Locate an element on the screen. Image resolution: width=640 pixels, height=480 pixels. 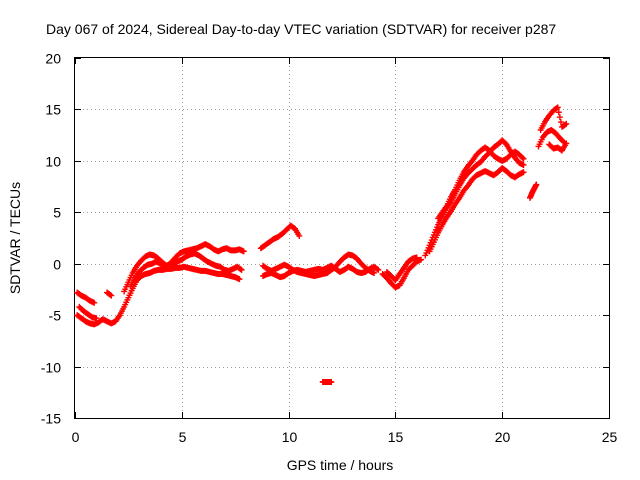
y-tick-label: 10 is located at coordinates (53, 162).